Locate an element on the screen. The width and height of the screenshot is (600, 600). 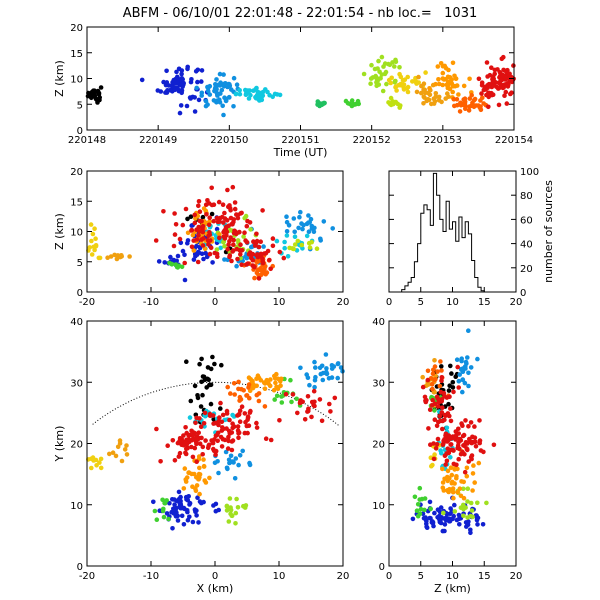
y-tick-label: 10 is located at coordinates (76, 80).